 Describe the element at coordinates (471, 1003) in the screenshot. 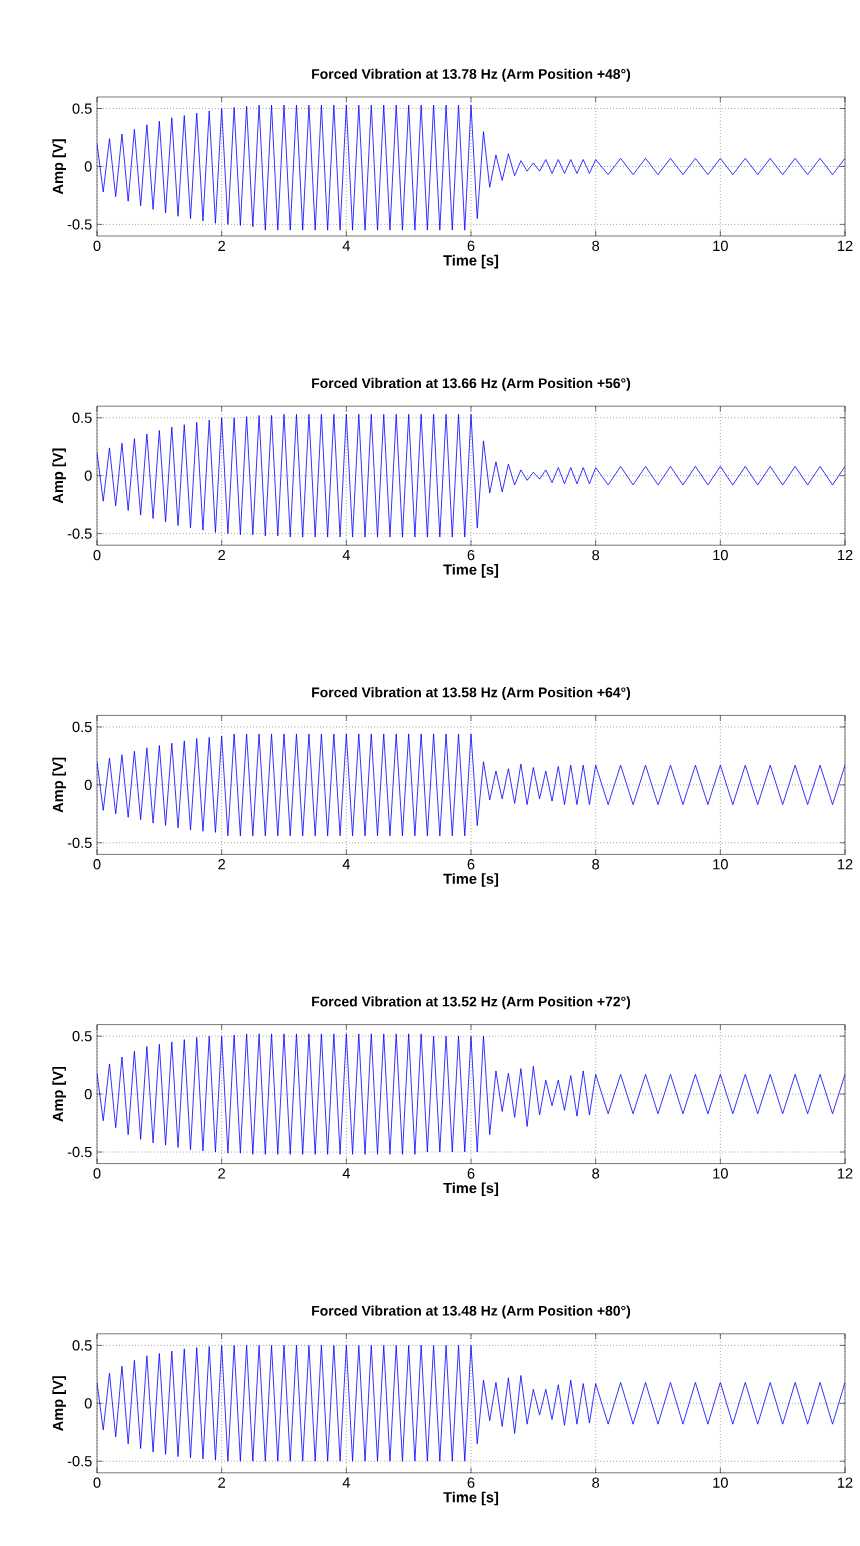

I see `chart-title: Forced Vibration at 13.52 Hz (Arm Position +72°)` at that location.